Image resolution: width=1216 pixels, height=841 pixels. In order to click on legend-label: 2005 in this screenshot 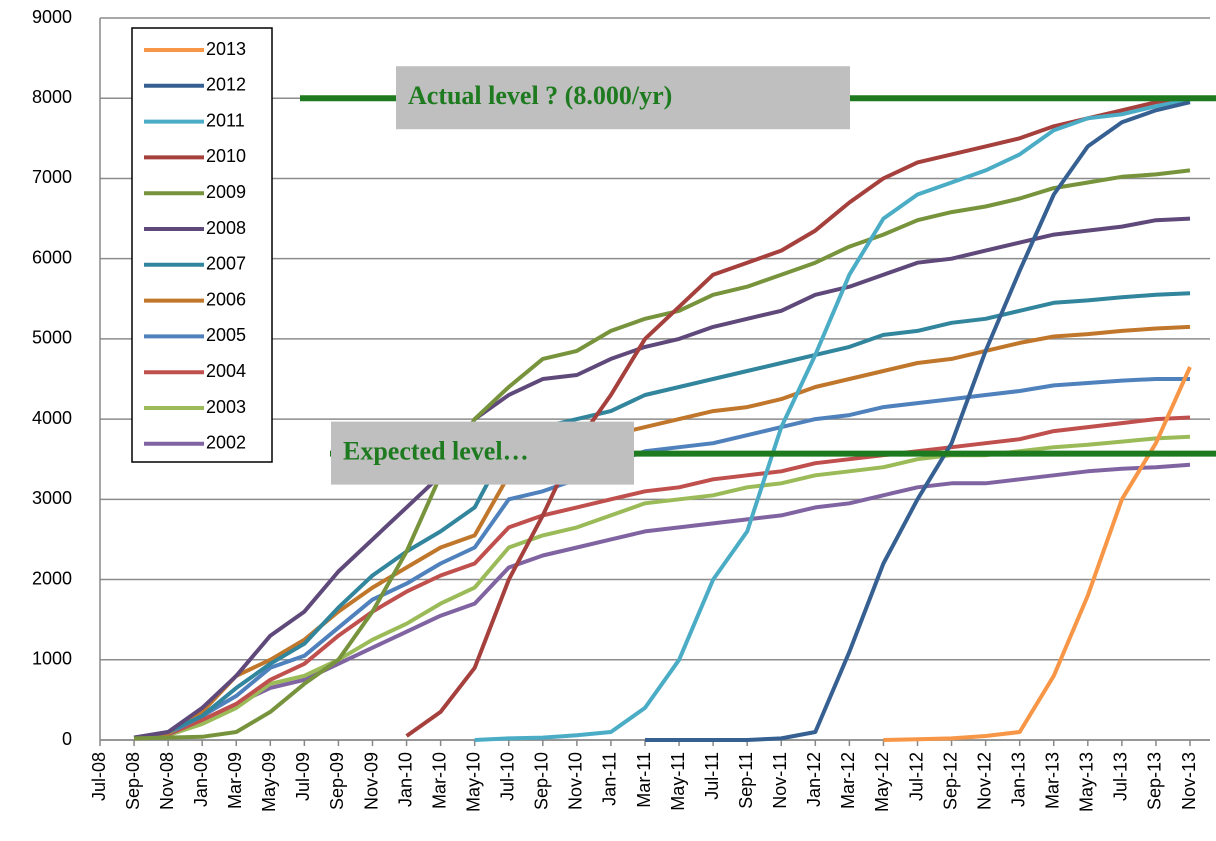, I will do `click(226, 335)`.